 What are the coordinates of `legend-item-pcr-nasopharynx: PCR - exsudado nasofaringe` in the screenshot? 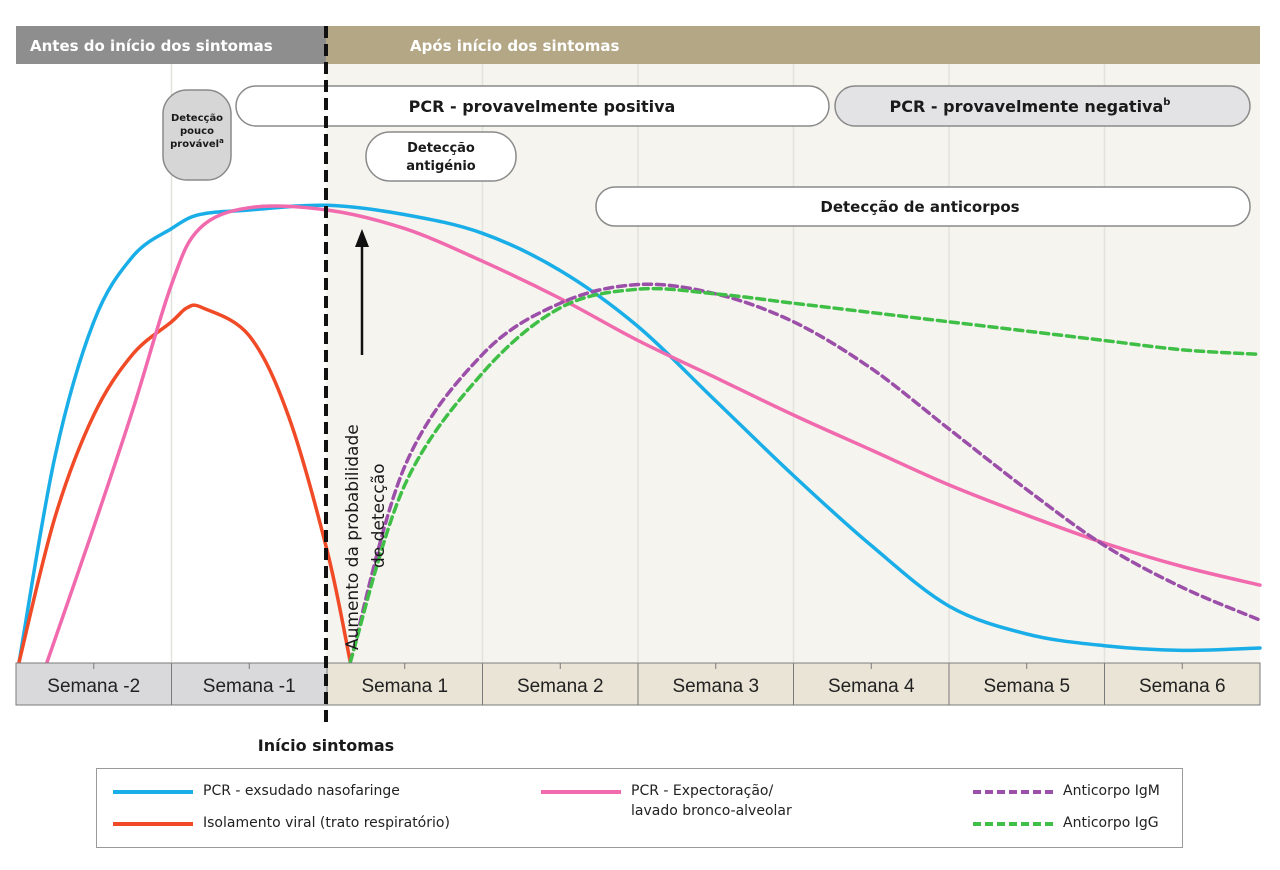 It's located at (256, 791).